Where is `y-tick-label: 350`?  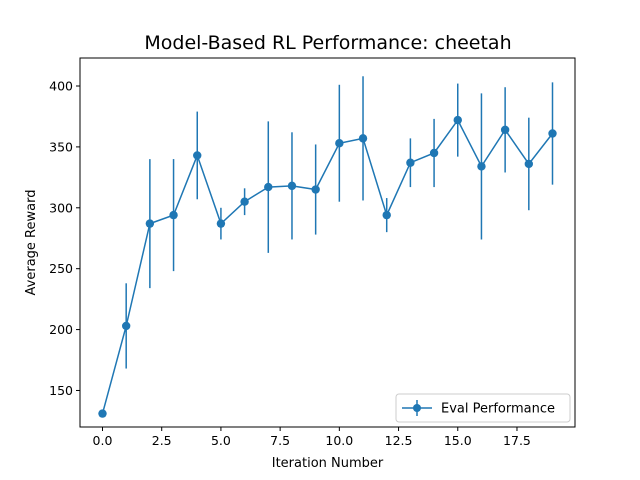 y-tick-label: 350 is located at coordinates (61, 146).